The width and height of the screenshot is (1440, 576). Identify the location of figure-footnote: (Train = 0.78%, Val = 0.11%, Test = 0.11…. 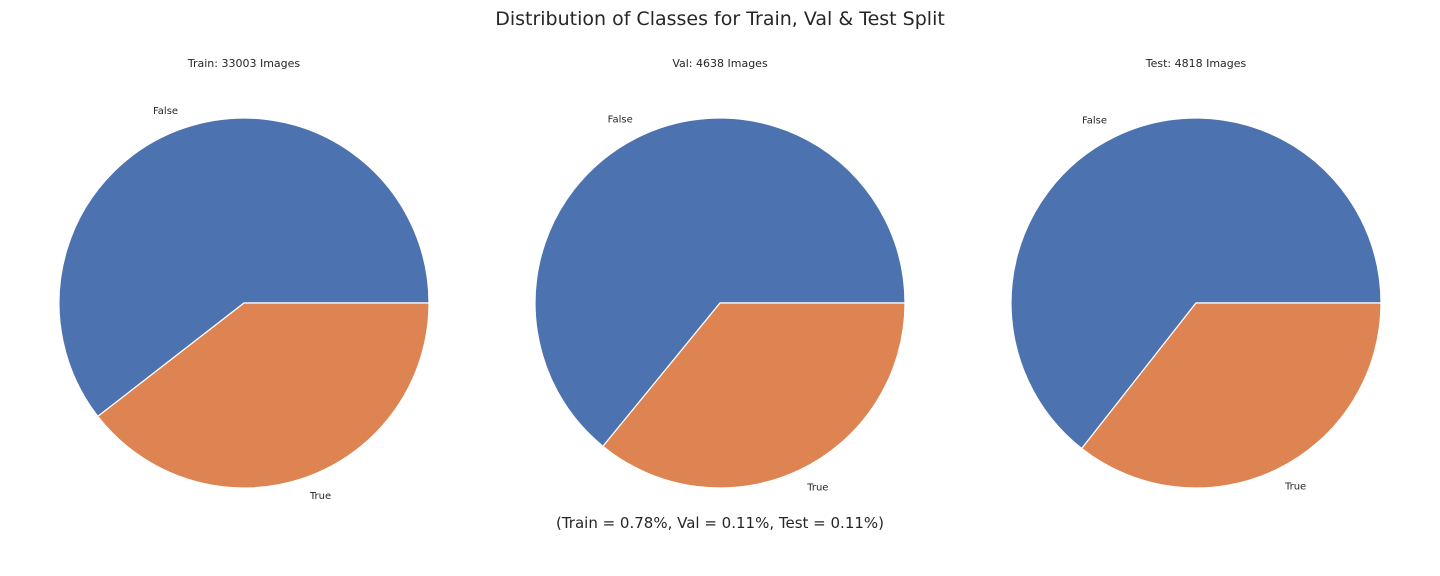
(720, 523).